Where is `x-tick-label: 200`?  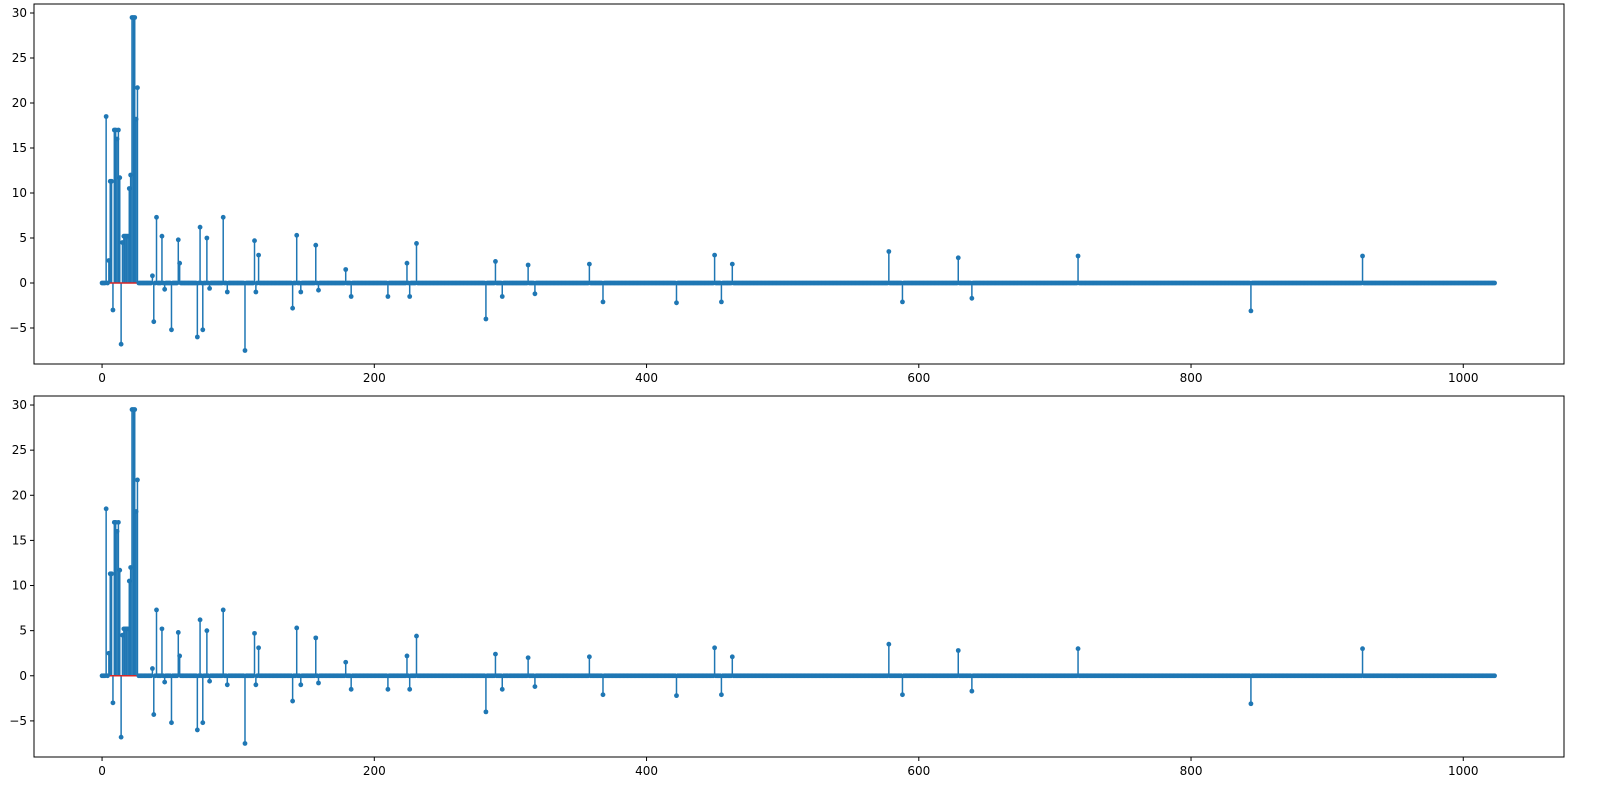
x-tick-label: 200 is located at coordinates (374, 771).